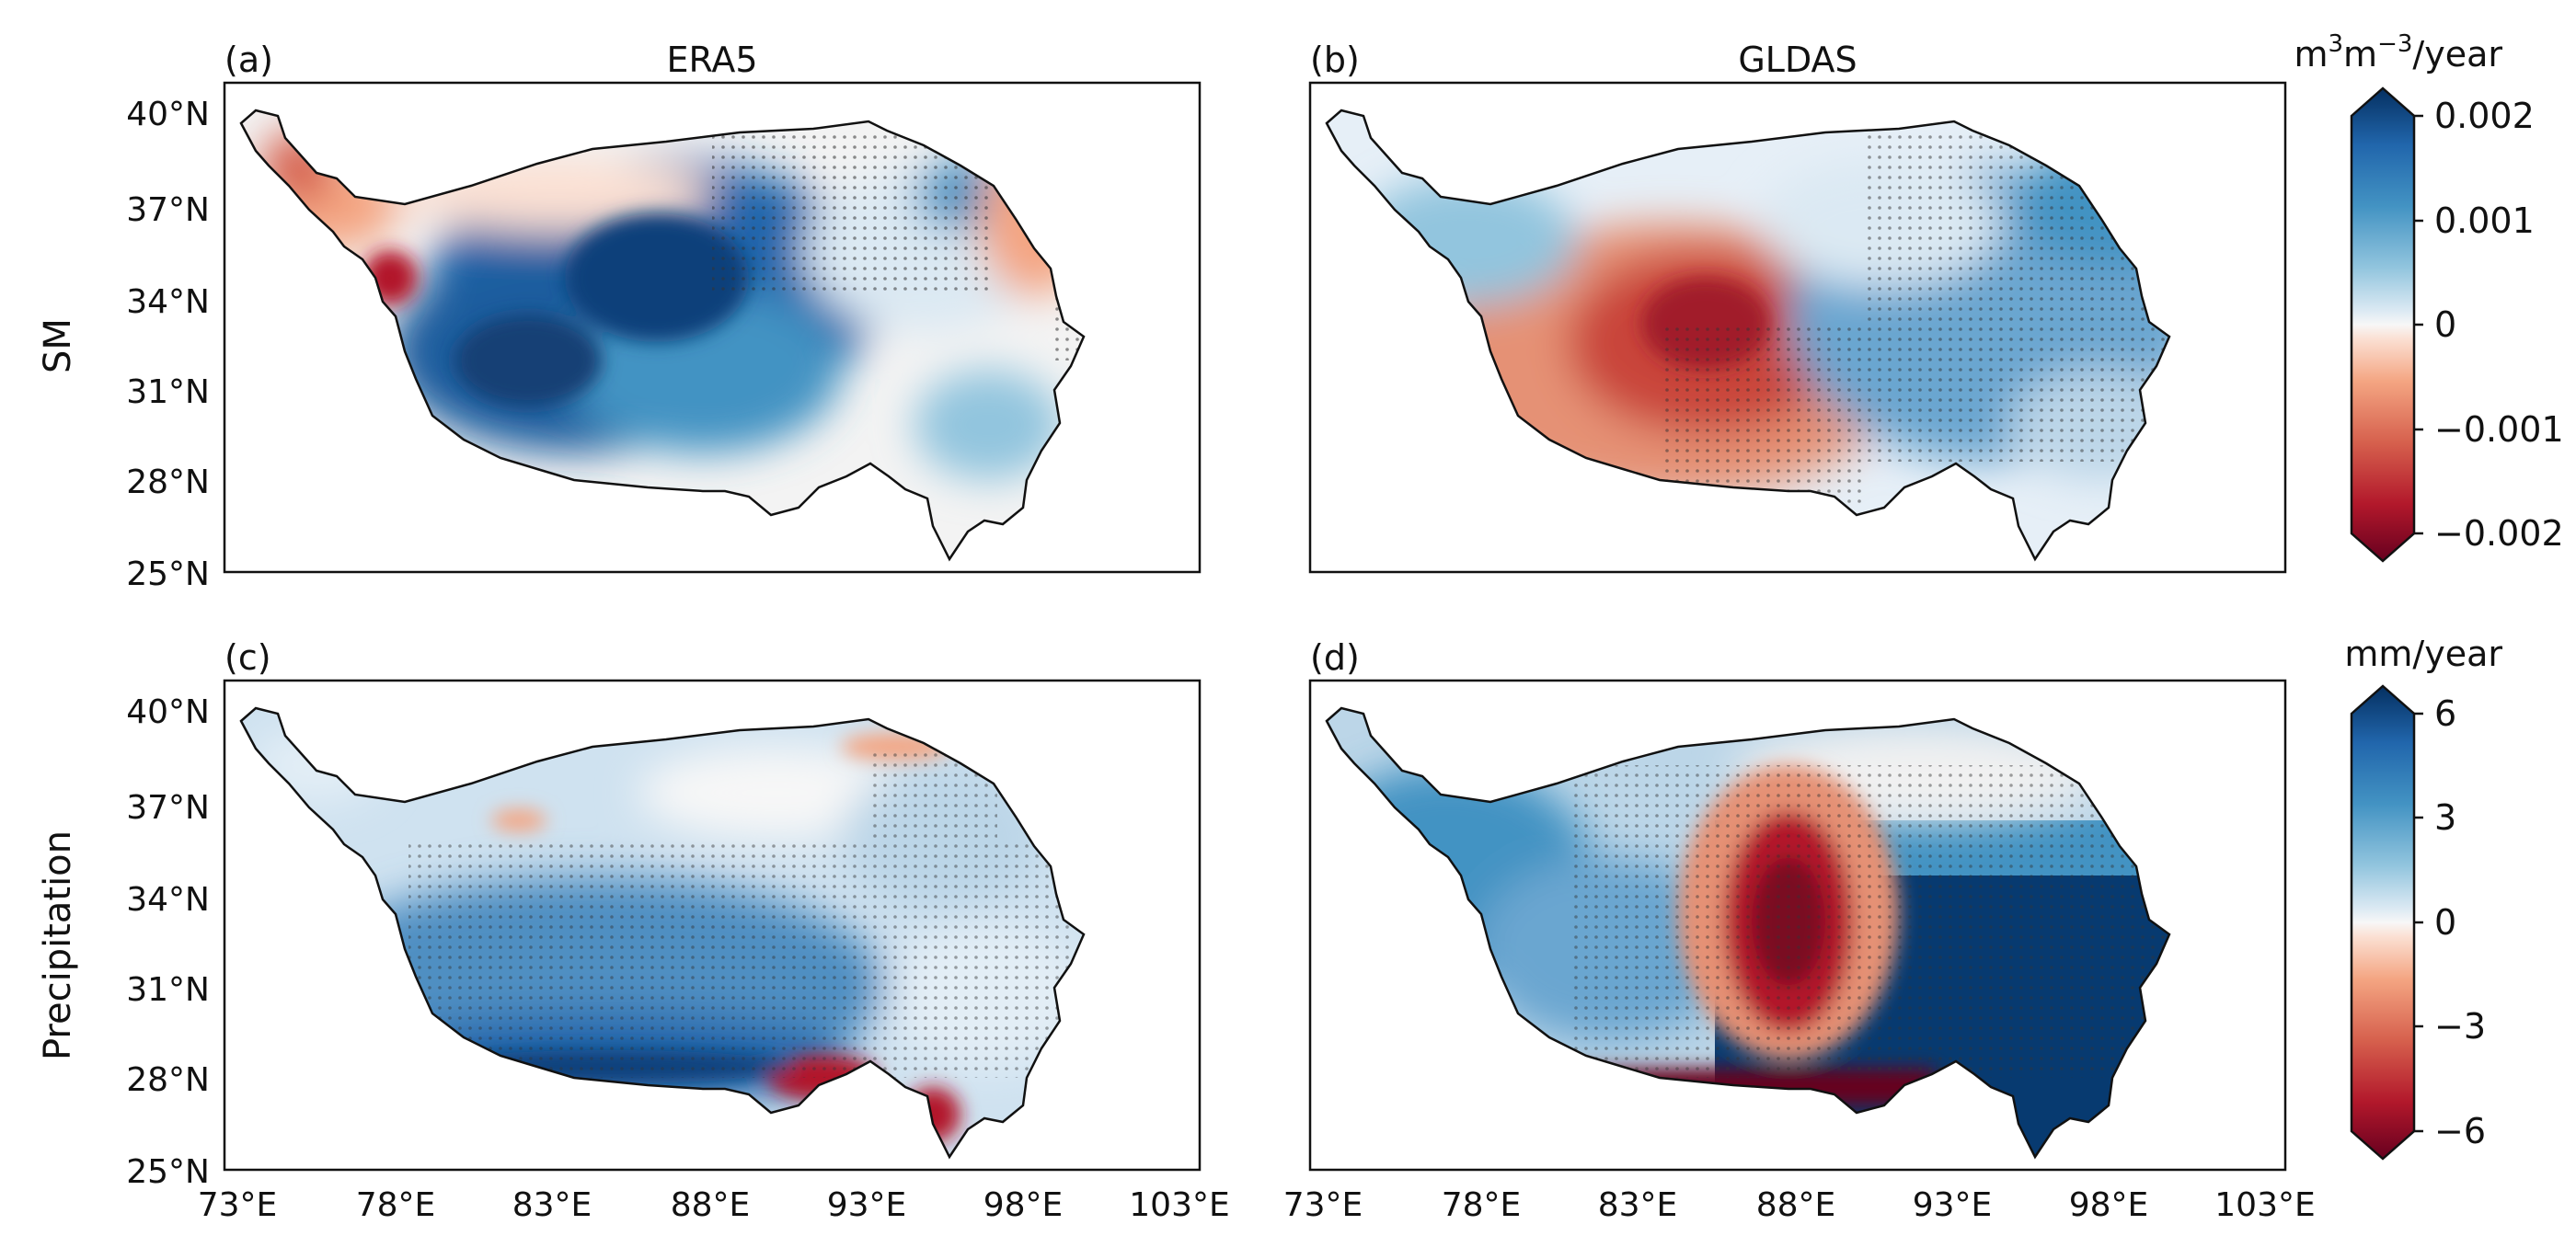 This screenshot has height=1236, width=2576. What do you see at coordinates (168, 344) in the screenshot?
I see `lat-ticks-top: 40°N 37°N 34°N 31°N 28°N 25°N` at bounding box center [168, 344].